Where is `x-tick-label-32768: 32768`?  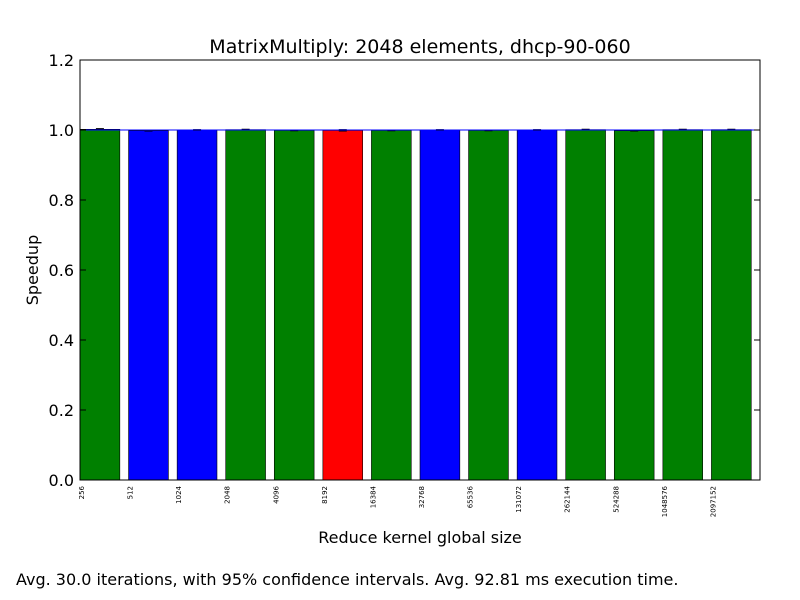 x-tick-label-32768: 32768 is located at coordinates (422, 497).